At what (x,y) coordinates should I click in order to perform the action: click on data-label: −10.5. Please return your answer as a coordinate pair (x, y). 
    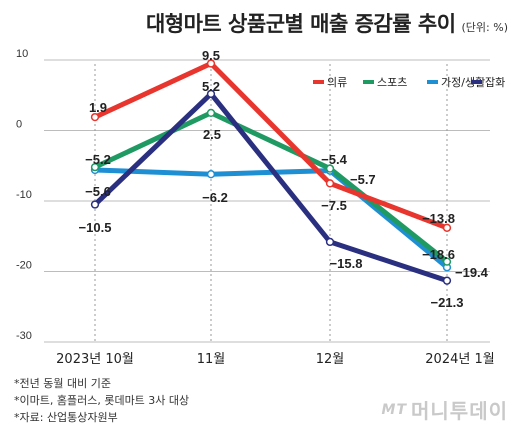
    Looking at the image, I should click on (95, 227).